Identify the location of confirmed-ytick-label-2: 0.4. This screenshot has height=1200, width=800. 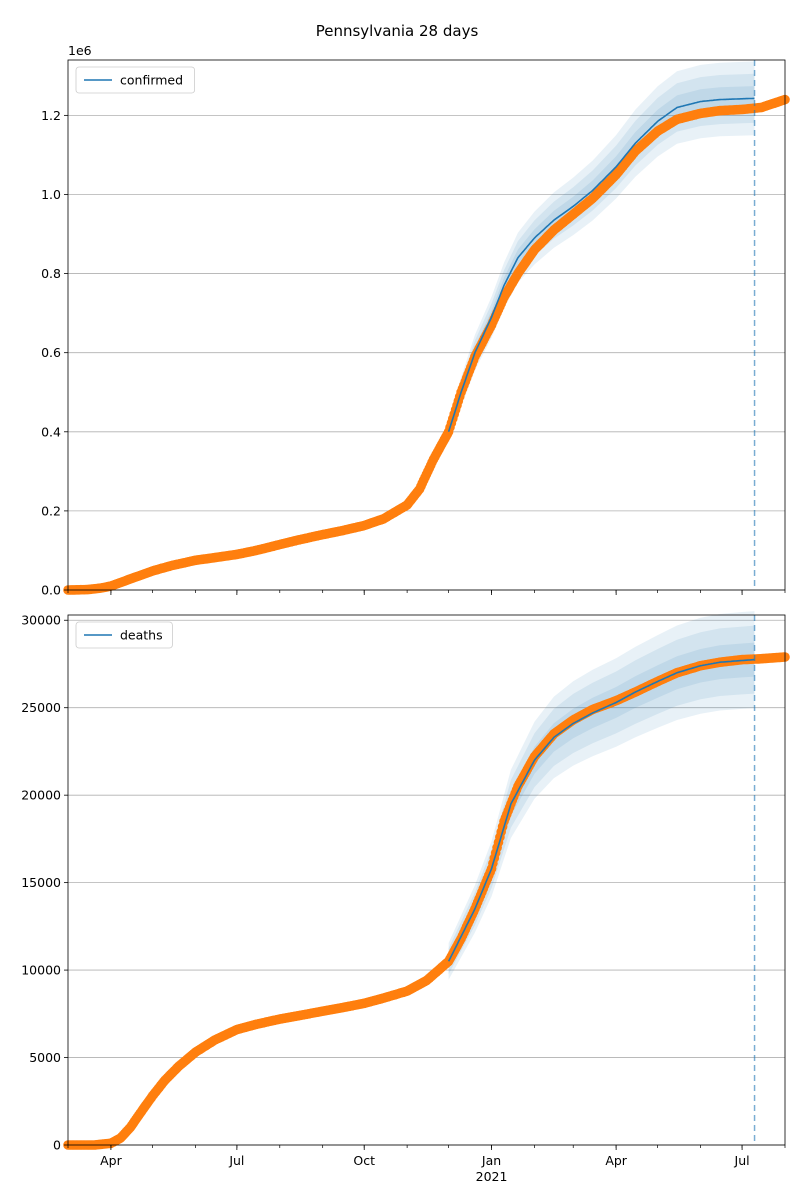
(51, 431).